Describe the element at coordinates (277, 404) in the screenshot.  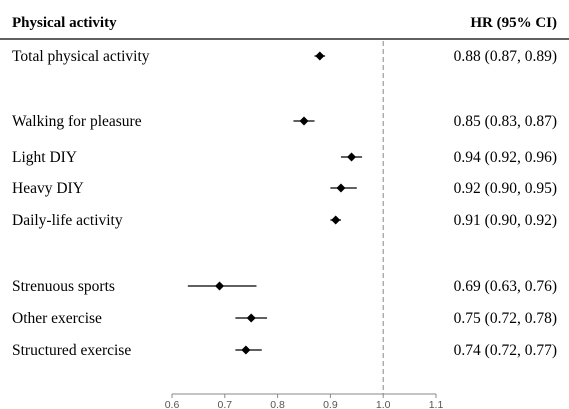
I see `x-tick-label: 0.8` at that location.